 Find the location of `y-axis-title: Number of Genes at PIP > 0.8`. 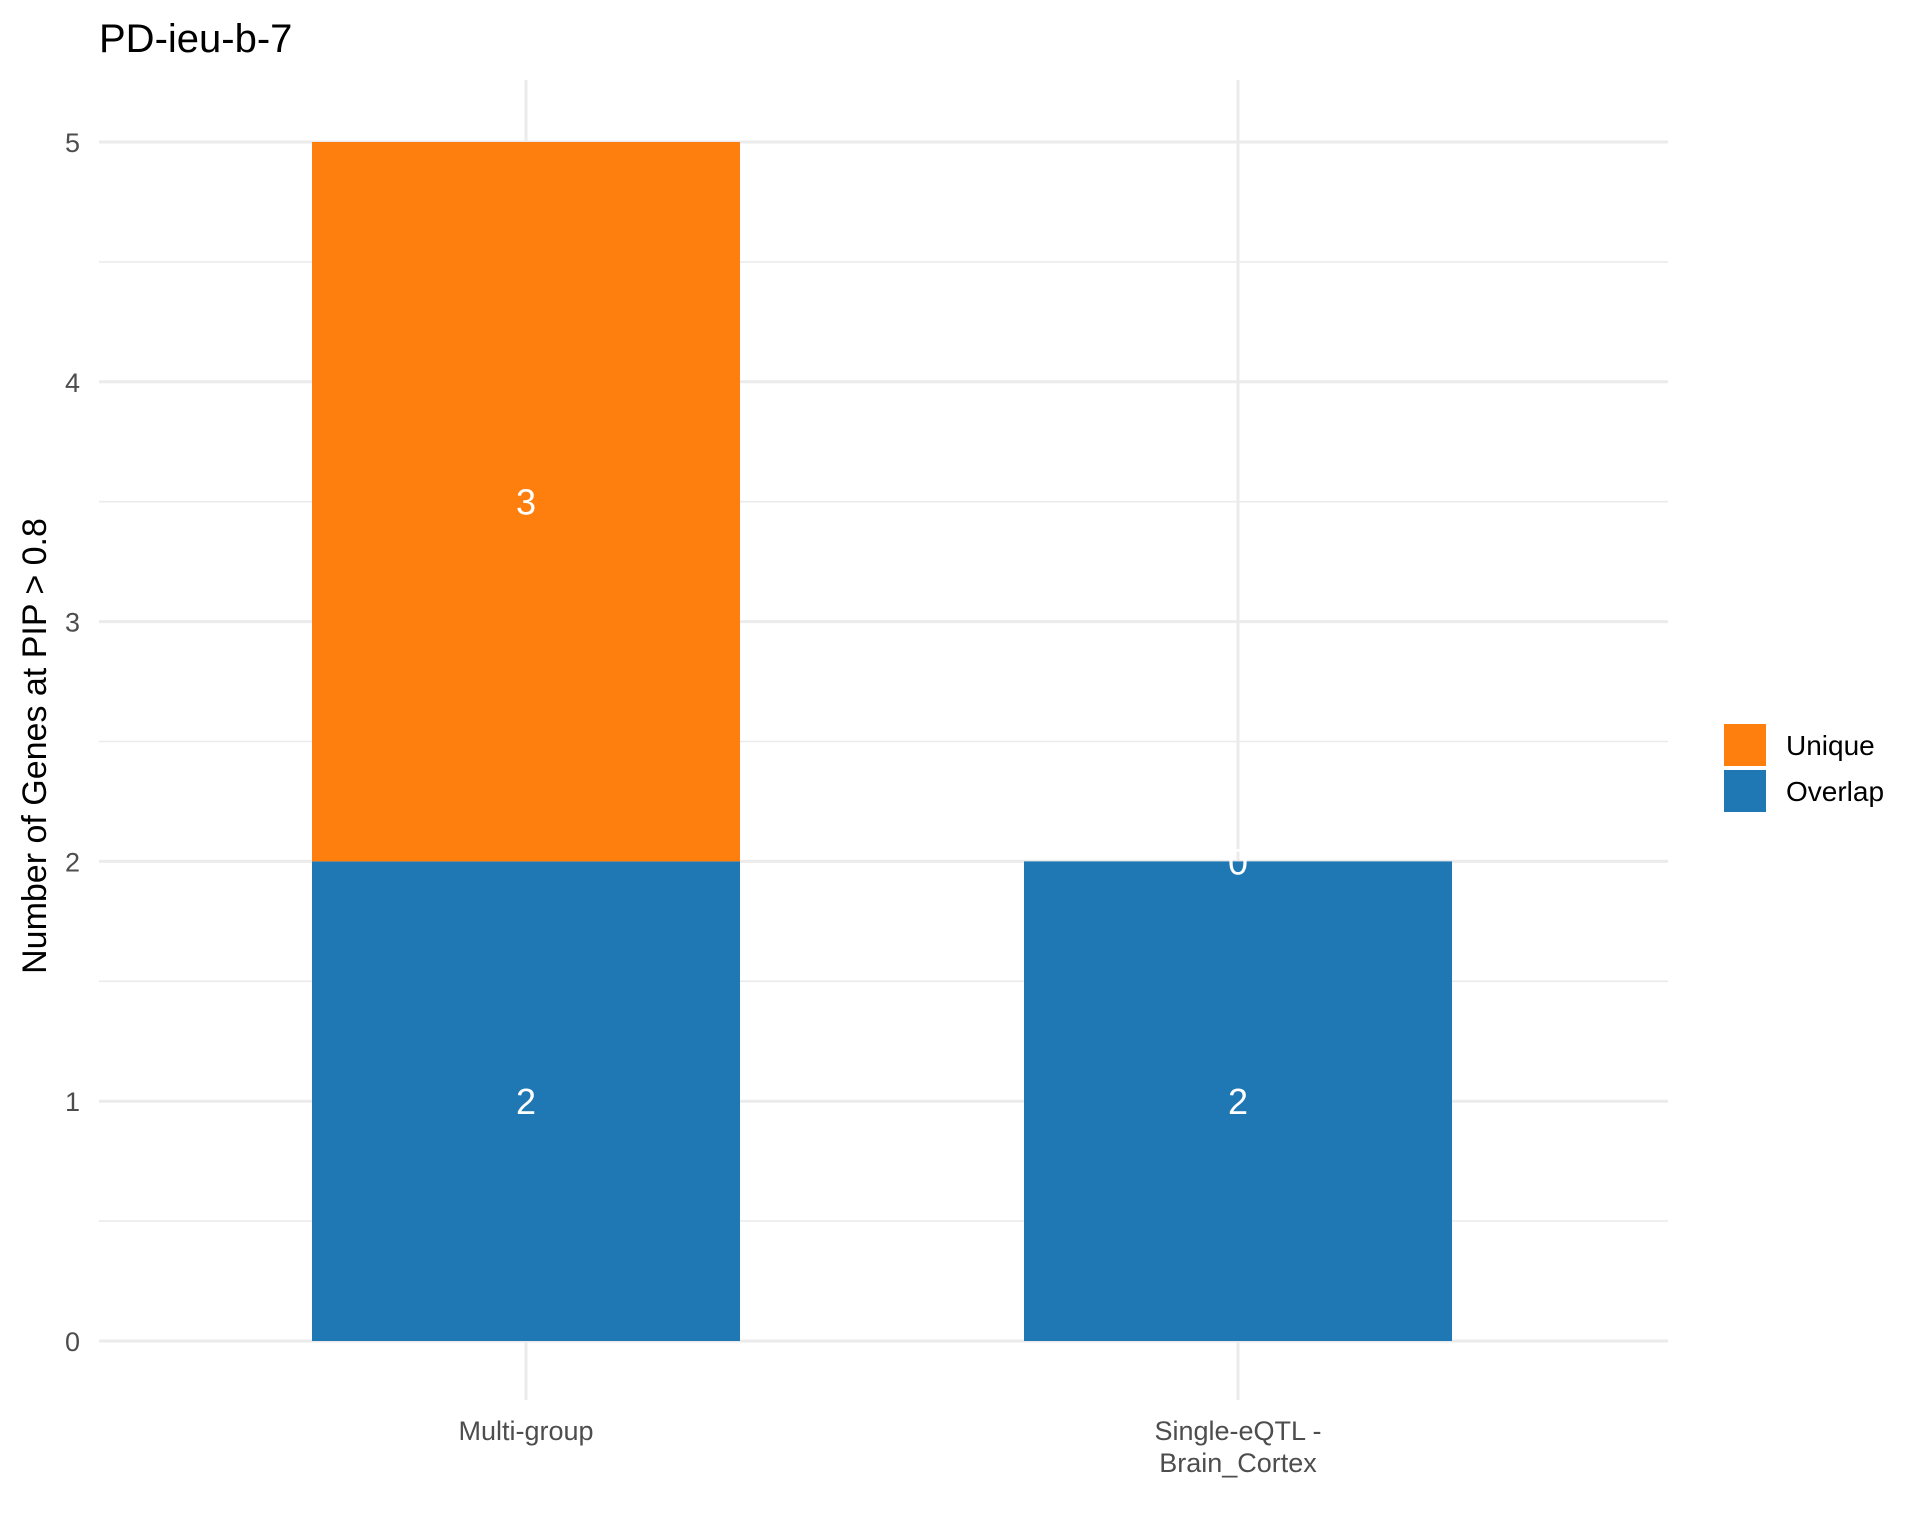

y-axis-title: Number of Genes at PIP > 0.8 is located at coordinates (35, 746).